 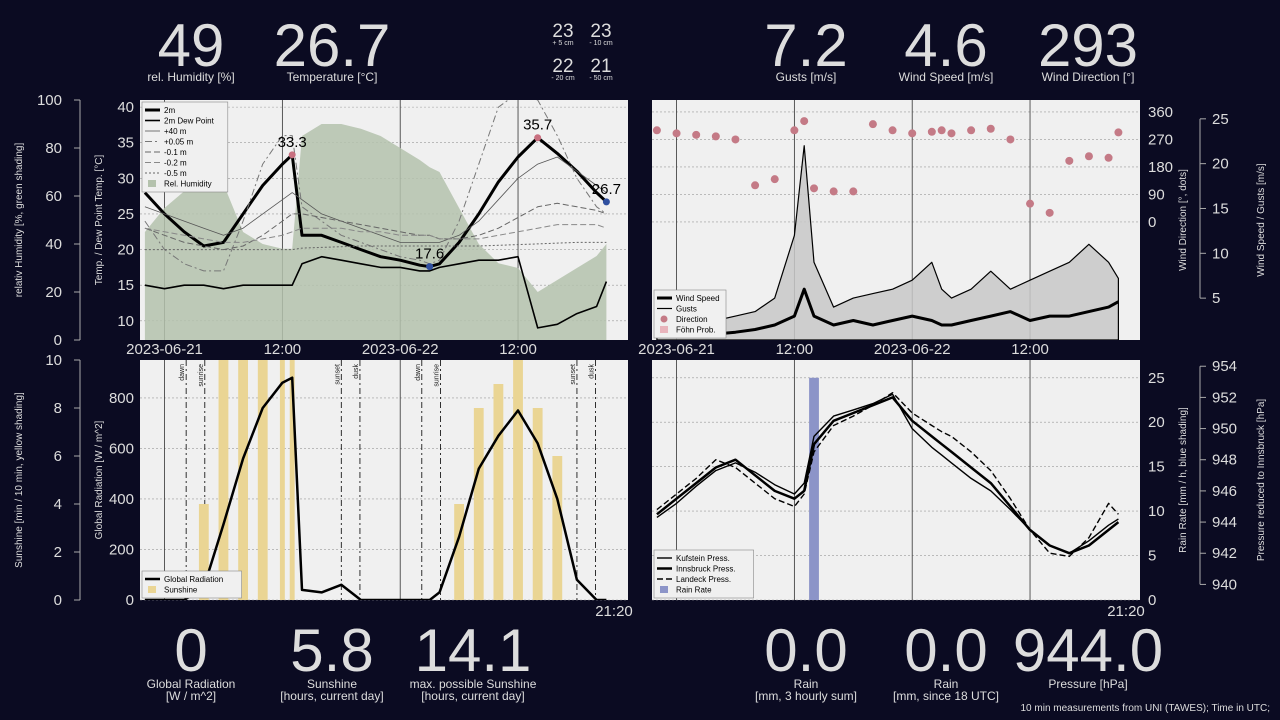 I want to click on y-tick-label: 600, so click(x=121, y=448).